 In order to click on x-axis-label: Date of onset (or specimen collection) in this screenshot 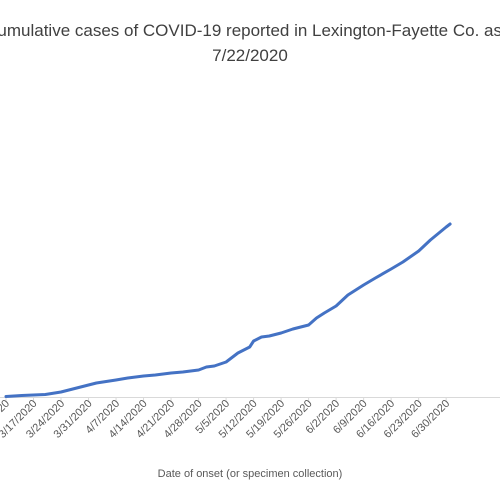, I will do `click(250, 474)`.